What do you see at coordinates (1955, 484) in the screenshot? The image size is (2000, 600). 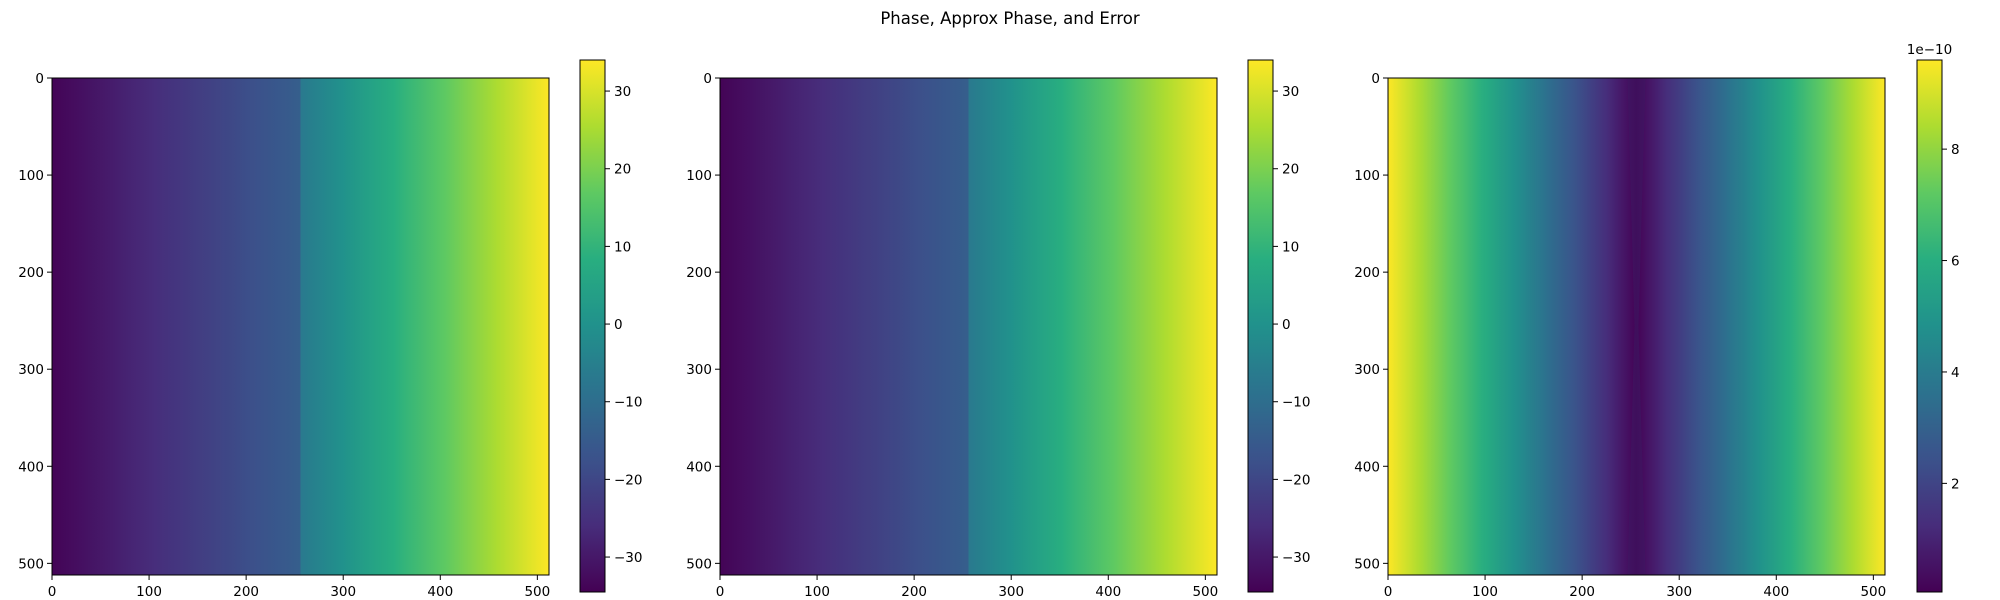 I see `colorbar-tick-label: 2` at bounding box center [1955, 484].